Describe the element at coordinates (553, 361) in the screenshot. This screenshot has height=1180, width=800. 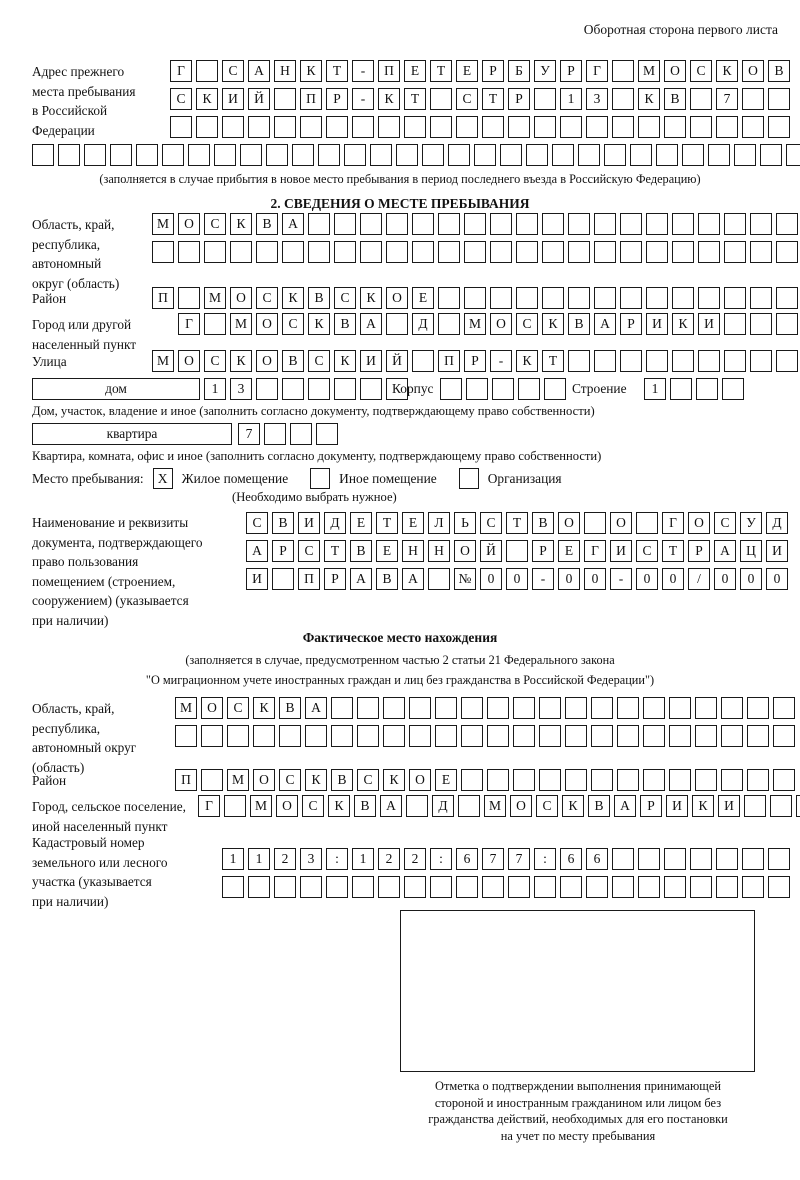
I see `street-cell-16: Т` at that location.